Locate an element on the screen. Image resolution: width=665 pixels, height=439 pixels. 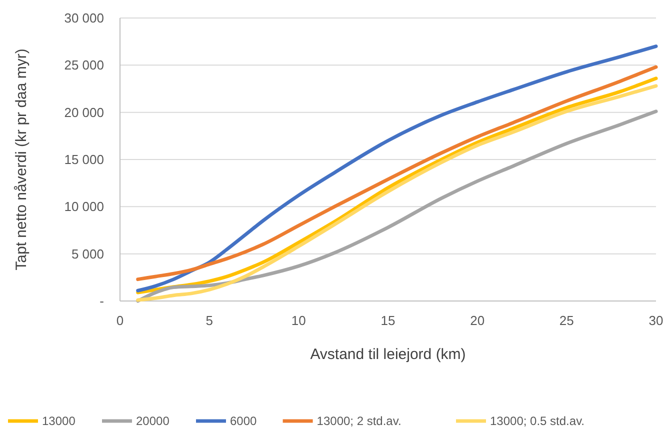
legend-label: 13000; 0.5 std.av. is located at coordinates (537, 421).